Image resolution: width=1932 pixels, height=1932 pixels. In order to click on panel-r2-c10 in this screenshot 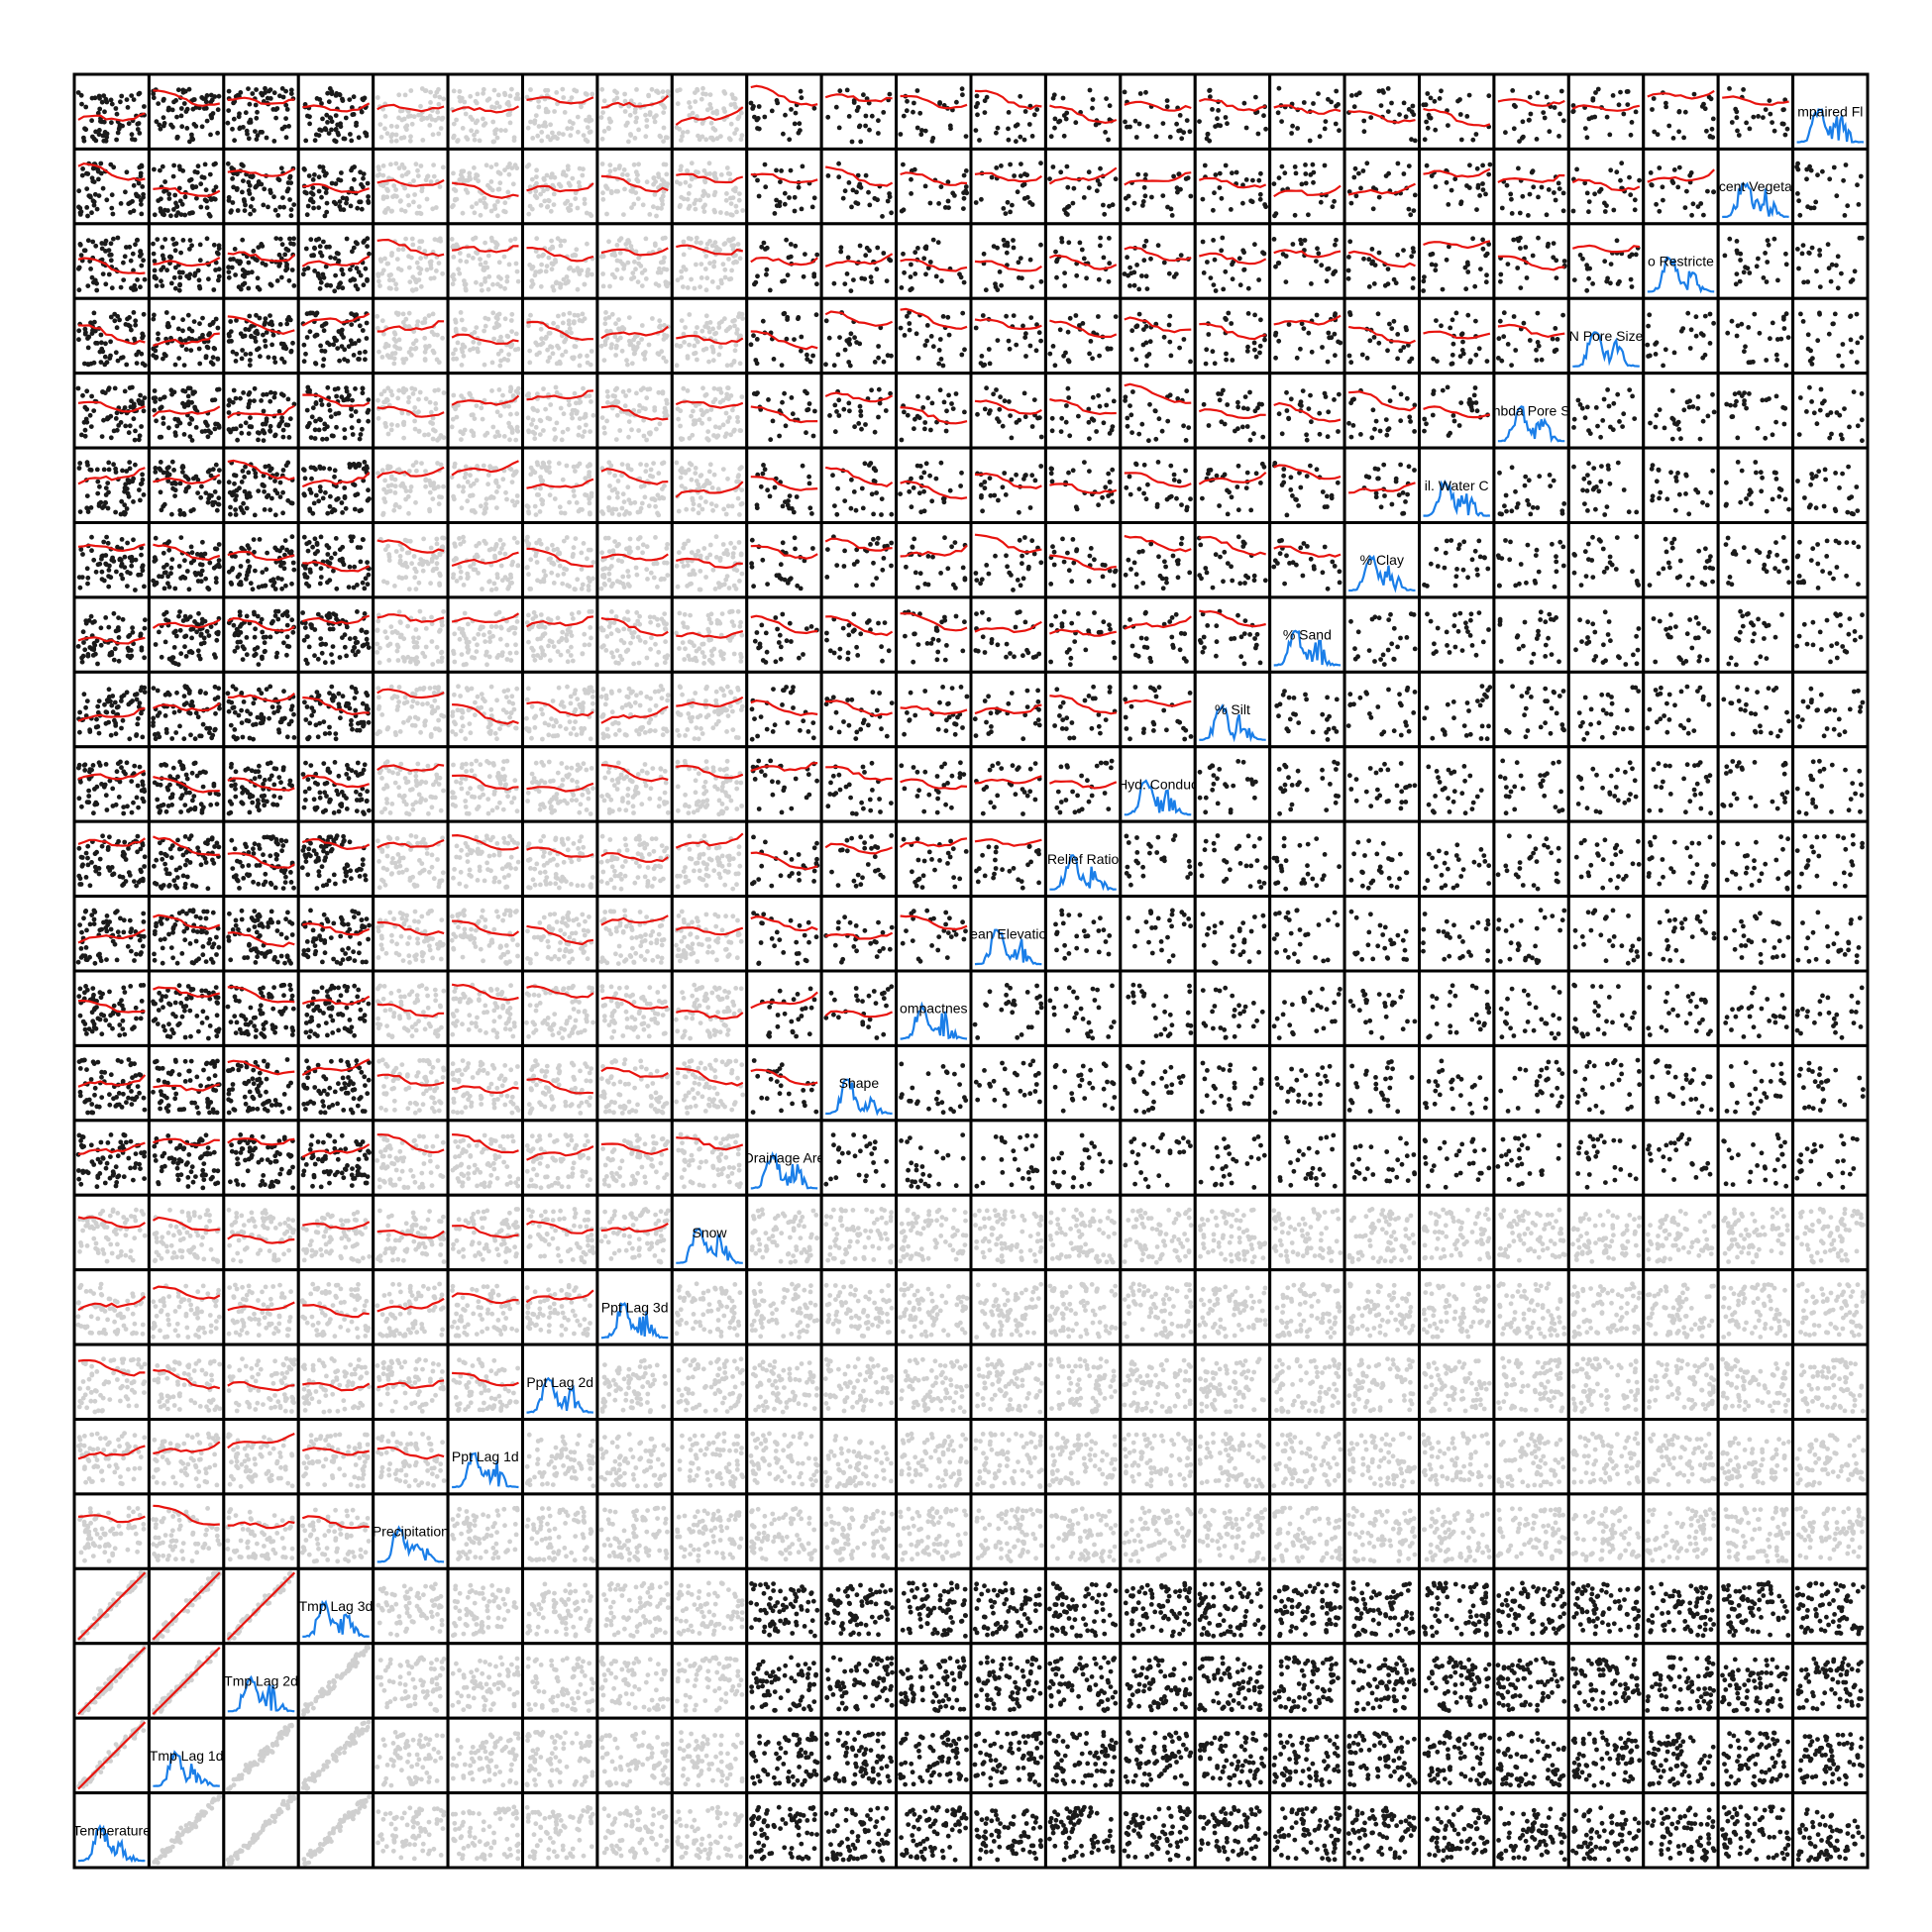, I will do `click(858, 261)`.